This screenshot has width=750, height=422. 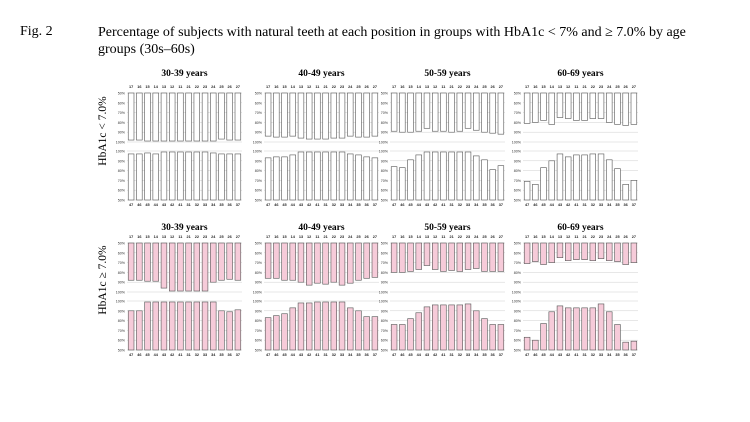 What do you see at coordinates (460, 87) in the screenshot?
I see `tooth-label: 22` at bounding box center [460, 87].